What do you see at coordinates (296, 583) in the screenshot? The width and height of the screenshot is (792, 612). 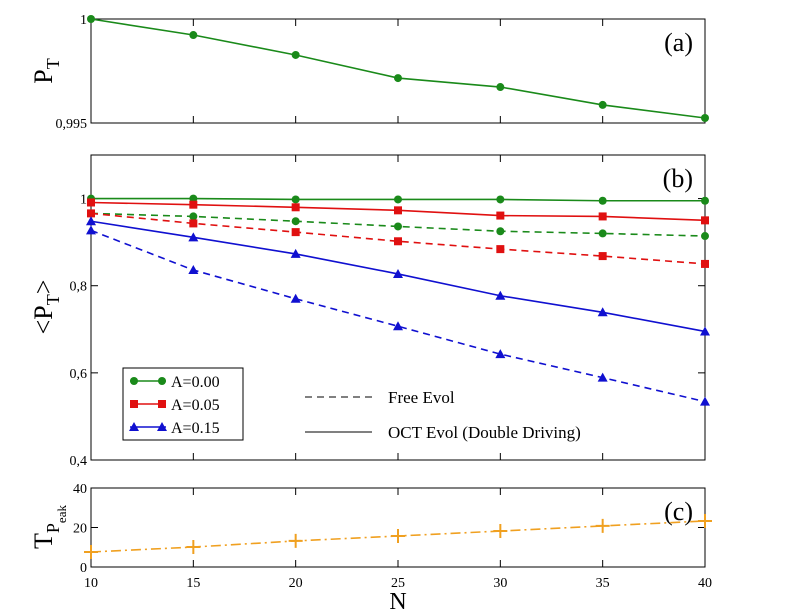 I see `x-tick-label: 20` at bounding box center [296, 583].